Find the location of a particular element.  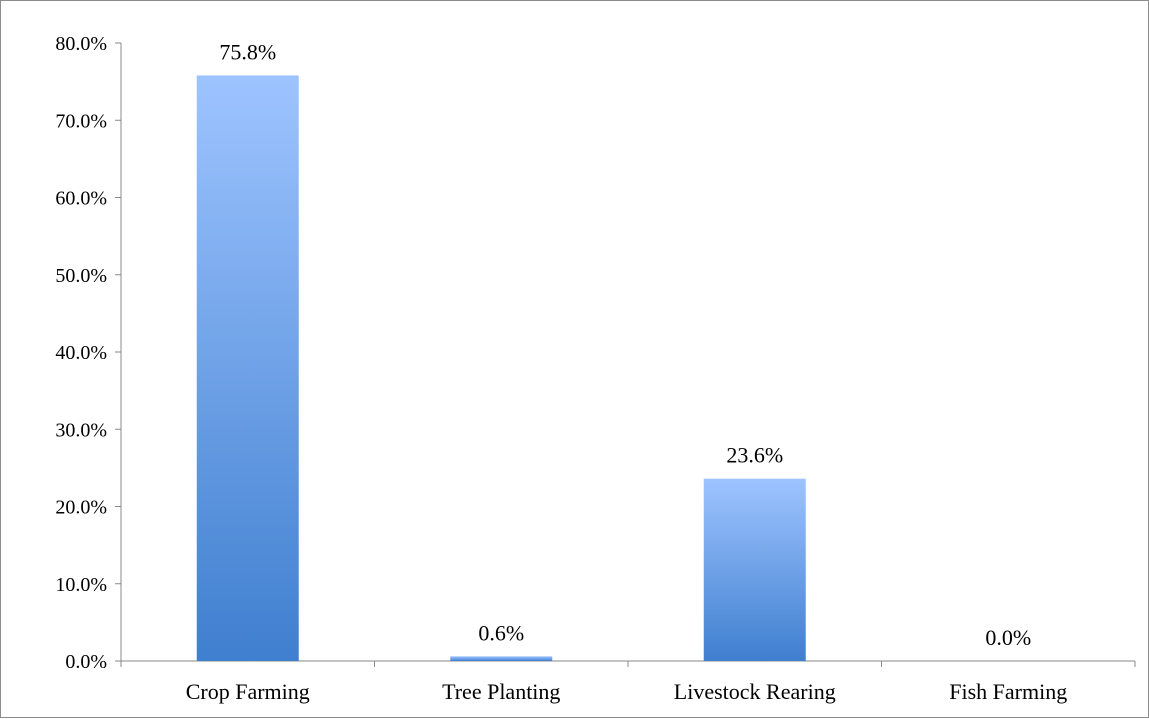

x-category-label: Fish Farming is located at coordinates (1008, 691).